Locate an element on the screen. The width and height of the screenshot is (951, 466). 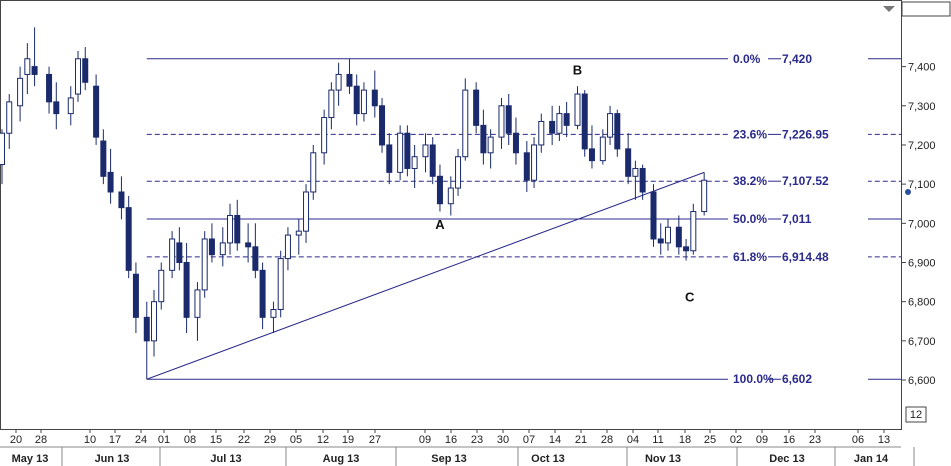
x-tick-label: 24 is located at coordinates (141, 440).